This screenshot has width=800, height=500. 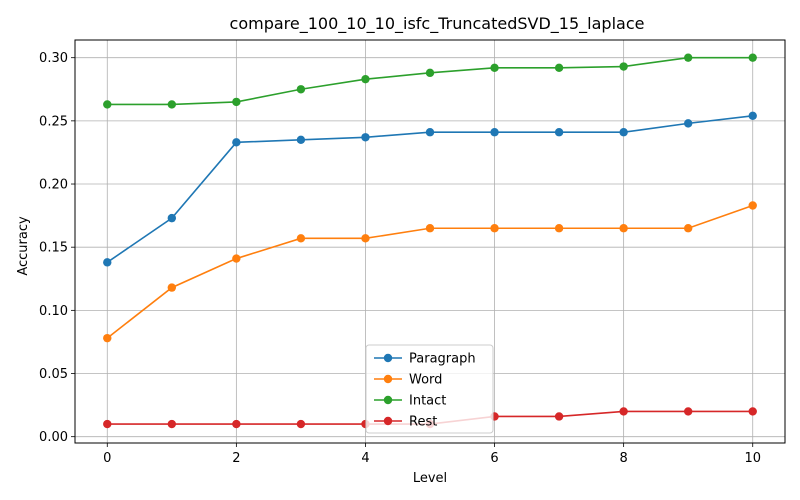 What do you see at coordinates (388, 358) in the screenshot?
I see `legend-marker-paragraph` at bounding box center [388, 358].